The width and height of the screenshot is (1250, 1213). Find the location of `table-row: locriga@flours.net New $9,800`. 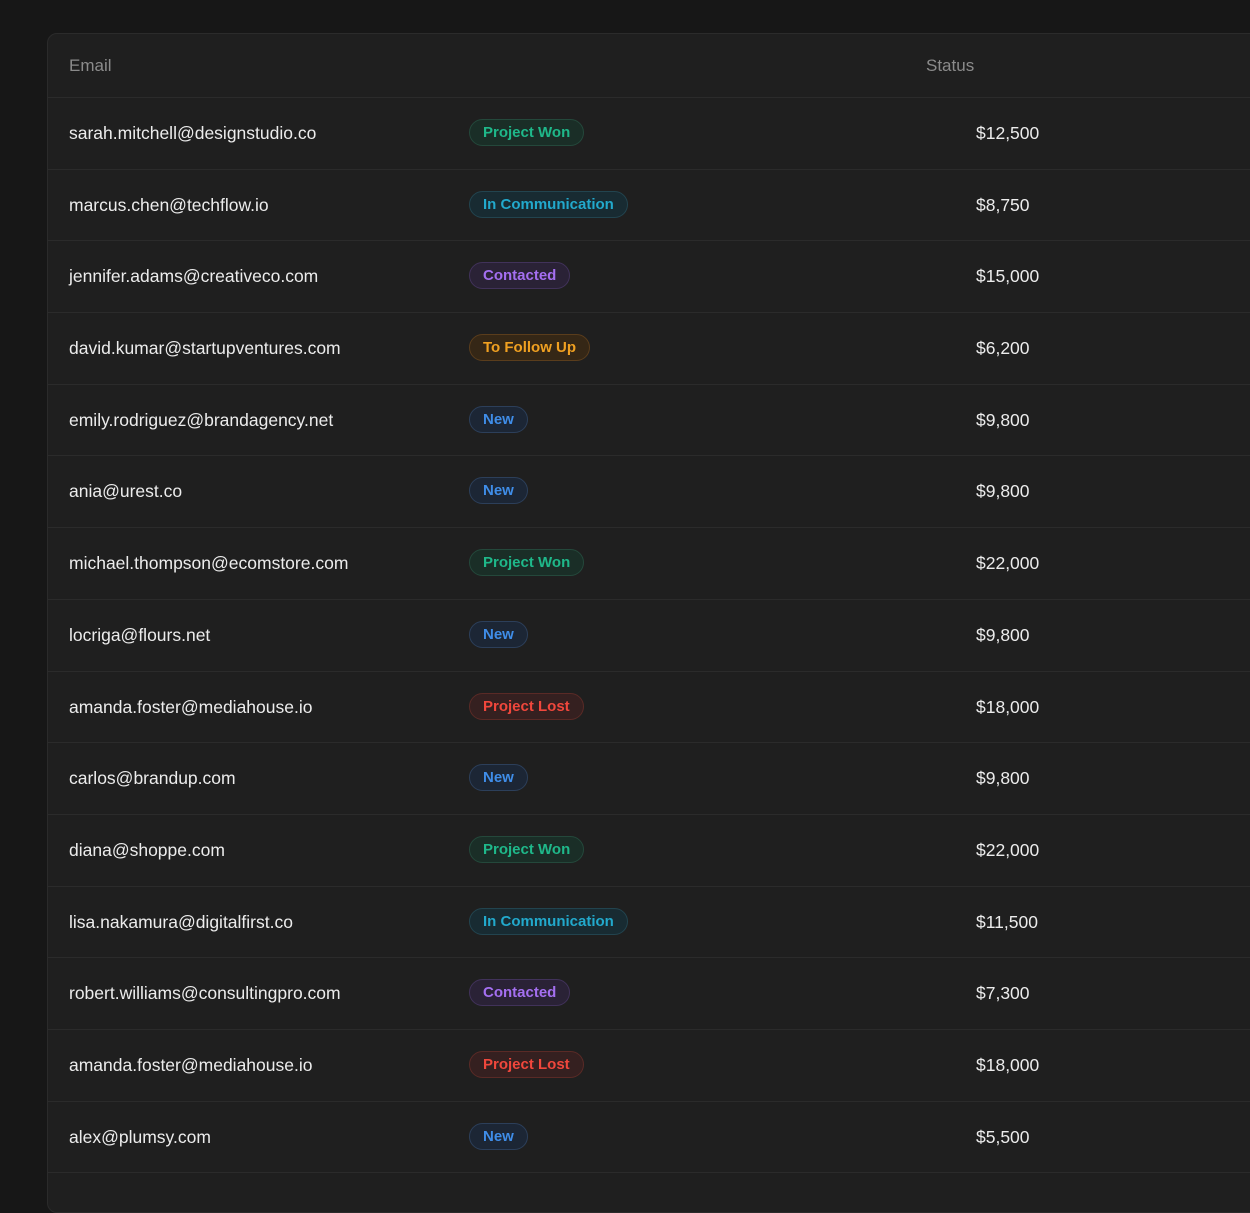

table-row: locriga@flours.net New $9,800 is located at coordinates (649, 636).